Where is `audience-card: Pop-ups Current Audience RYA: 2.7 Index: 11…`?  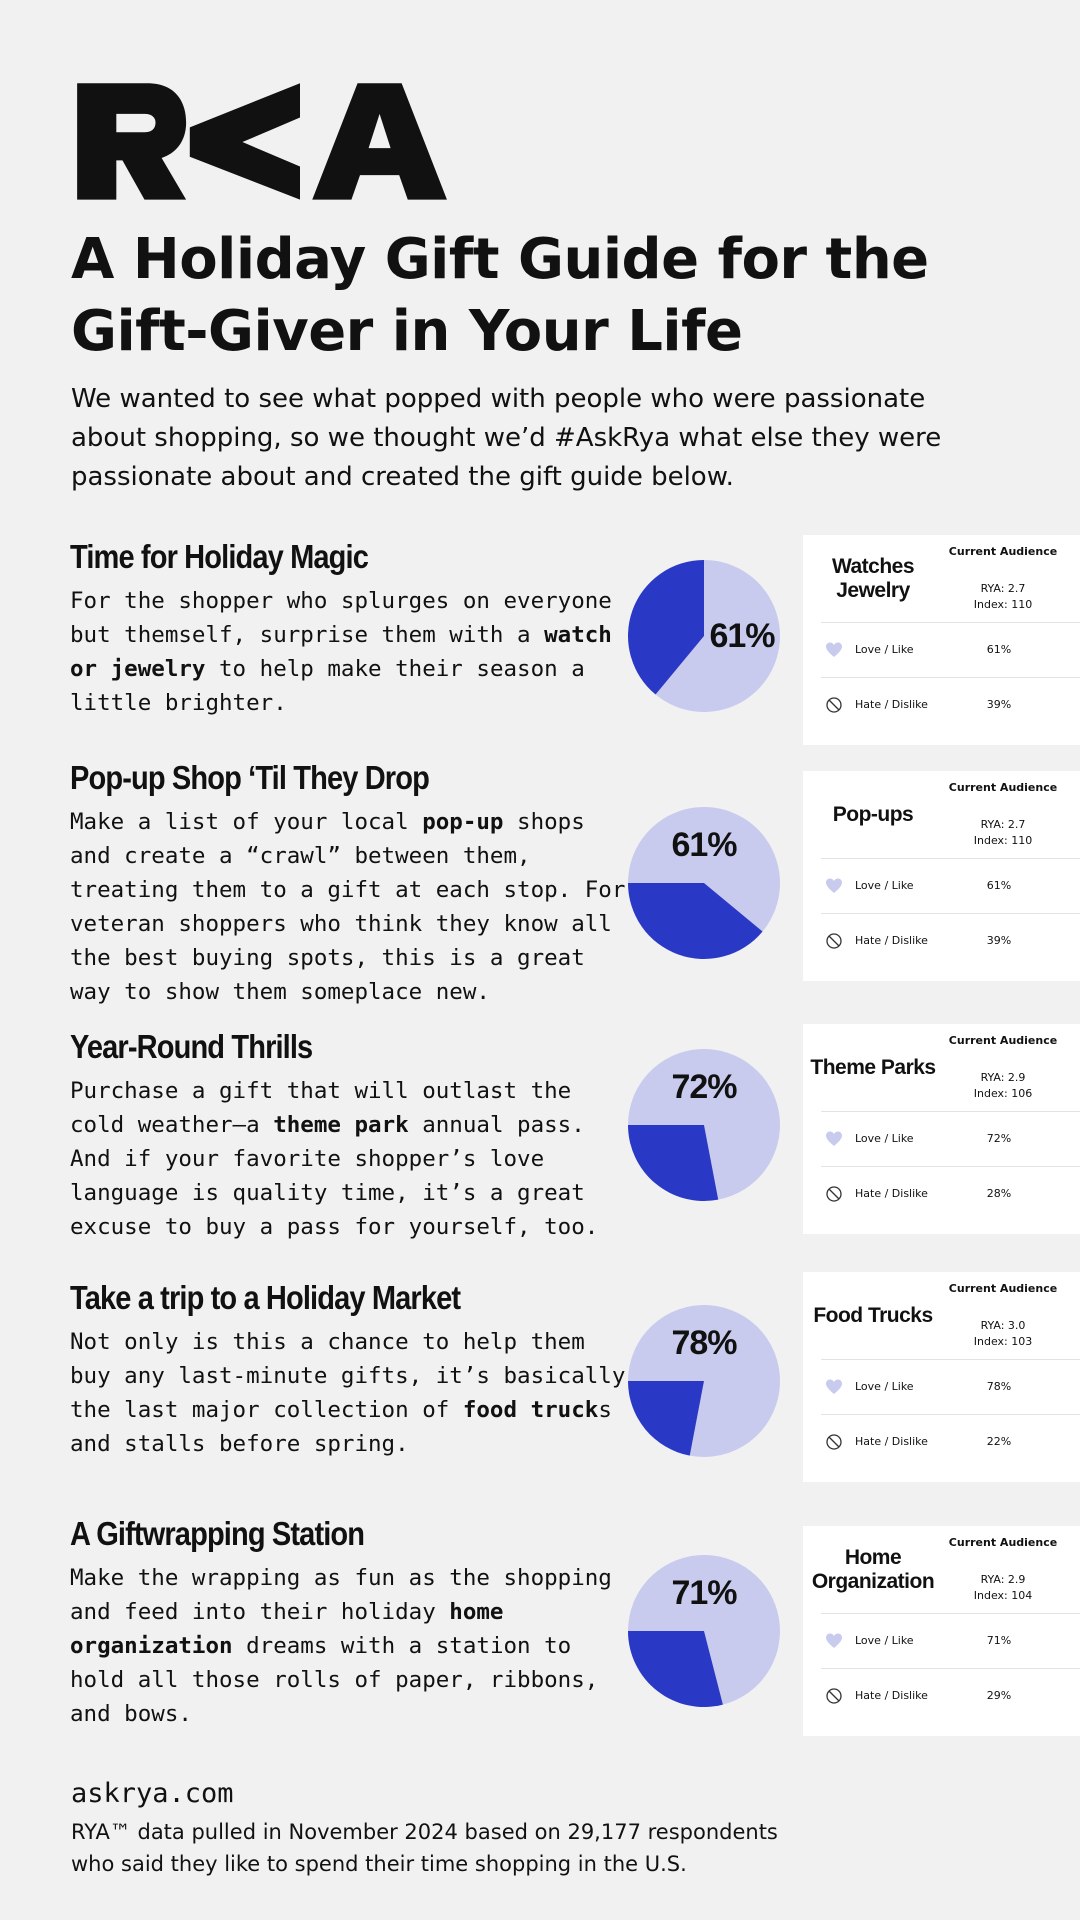 audience-card: Pop-ups Current Audience RYA: 2.7 Index: 11… is located at coordinates (941, 876).